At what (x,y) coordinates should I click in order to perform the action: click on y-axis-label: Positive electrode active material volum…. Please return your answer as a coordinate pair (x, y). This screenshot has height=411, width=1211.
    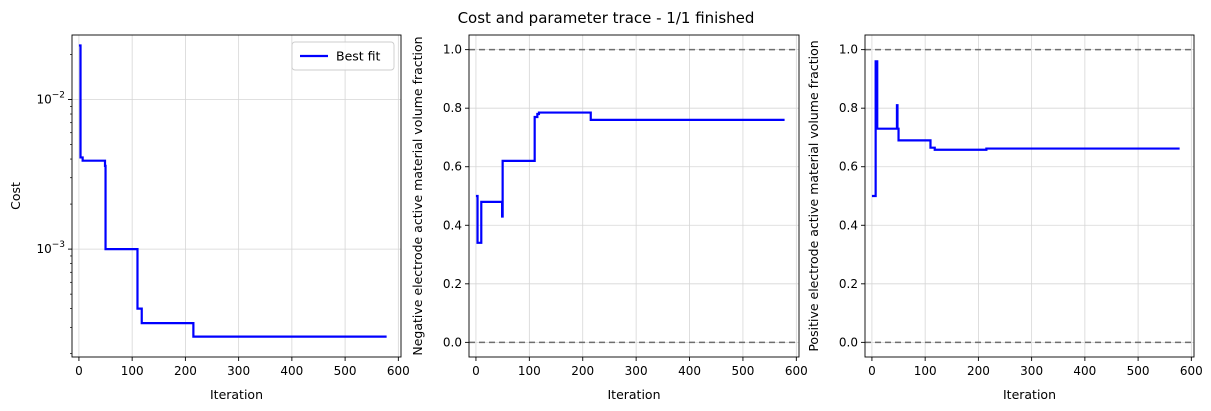
    Looking at the image, I should click on (813, 195).